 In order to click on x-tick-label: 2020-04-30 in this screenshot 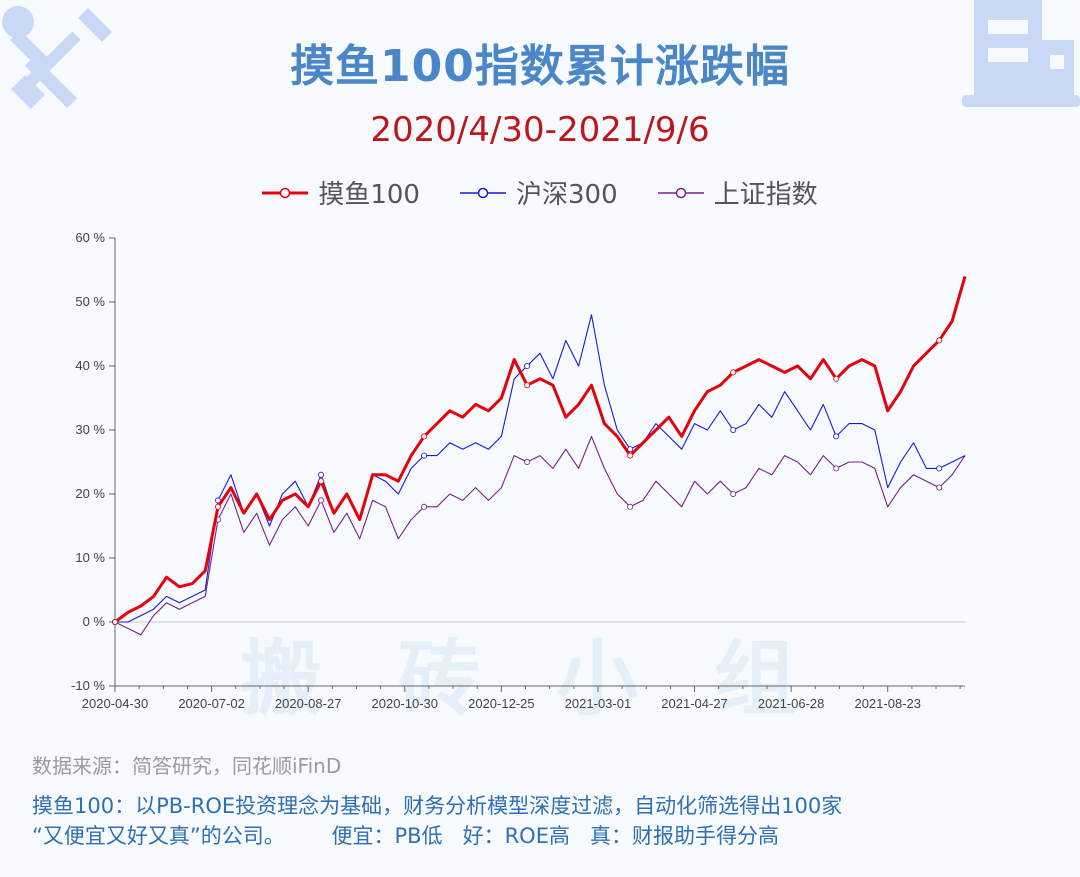, I will do `click(115, 703)`.